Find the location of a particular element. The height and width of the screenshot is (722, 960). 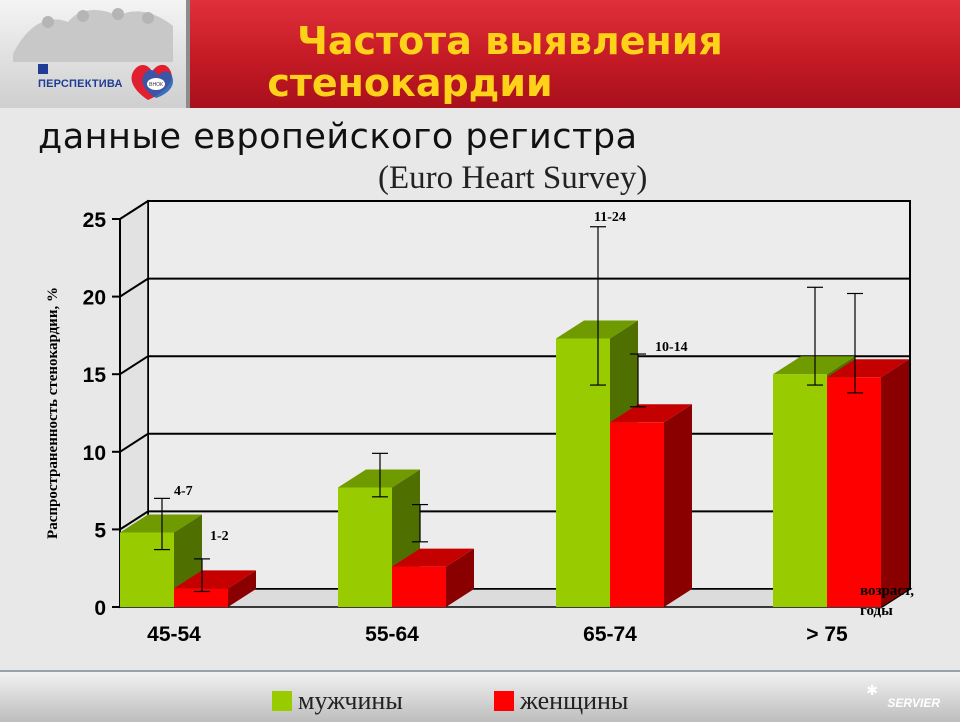

legend-bar: мужчины женщины ✱ SERVIER is located at coordinates (480, 696).